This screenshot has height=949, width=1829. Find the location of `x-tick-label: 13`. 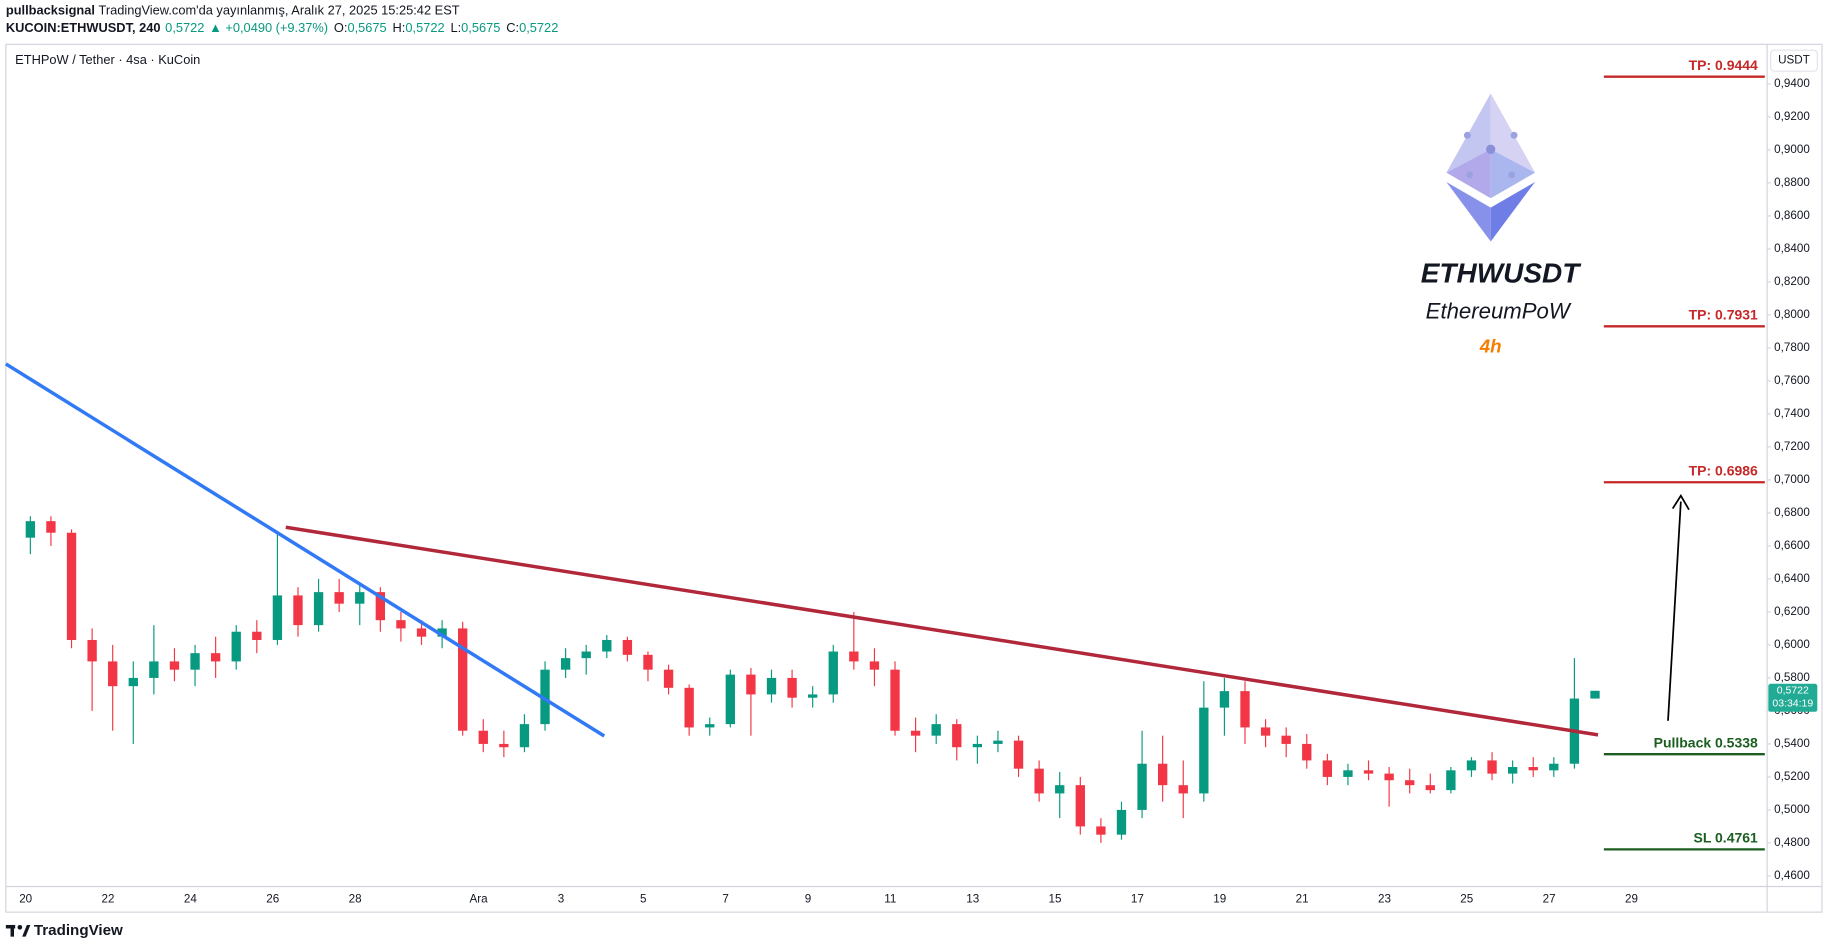

x-tick-label: 13 is located at coordinates (972, 898).